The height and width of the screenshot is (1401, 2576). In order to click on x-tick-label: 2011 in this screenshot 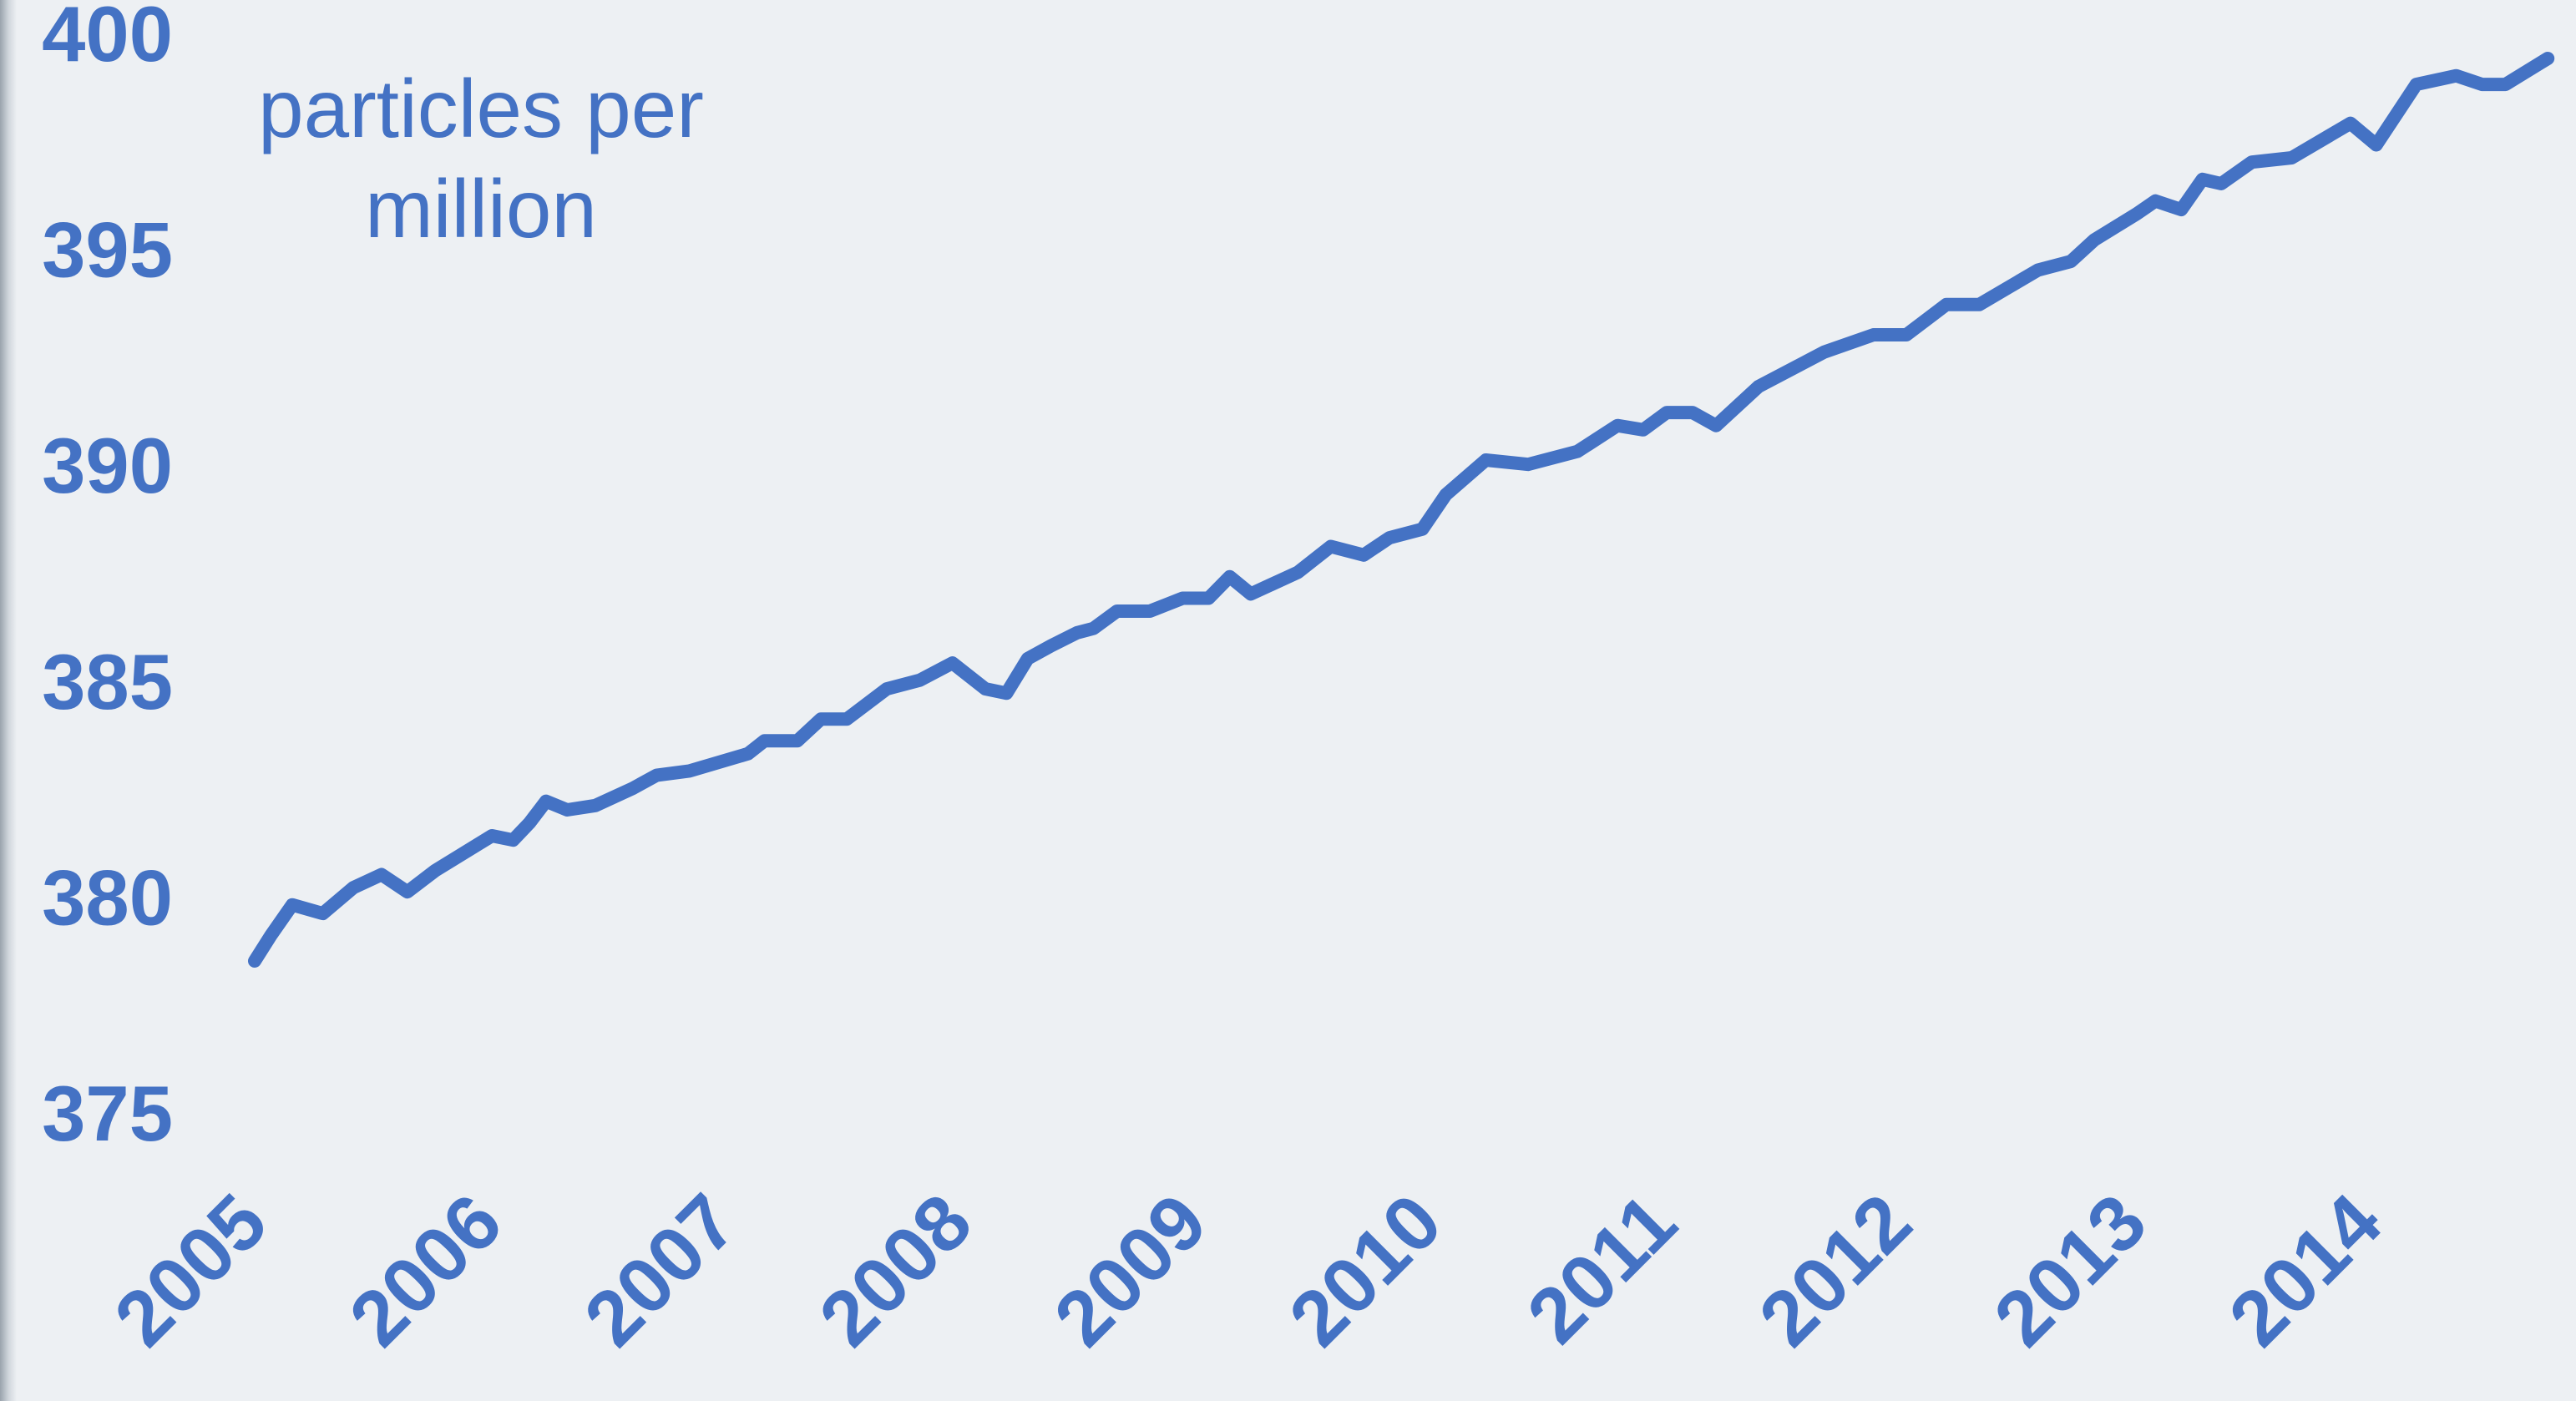, I will do `click(1602, 1268)`.